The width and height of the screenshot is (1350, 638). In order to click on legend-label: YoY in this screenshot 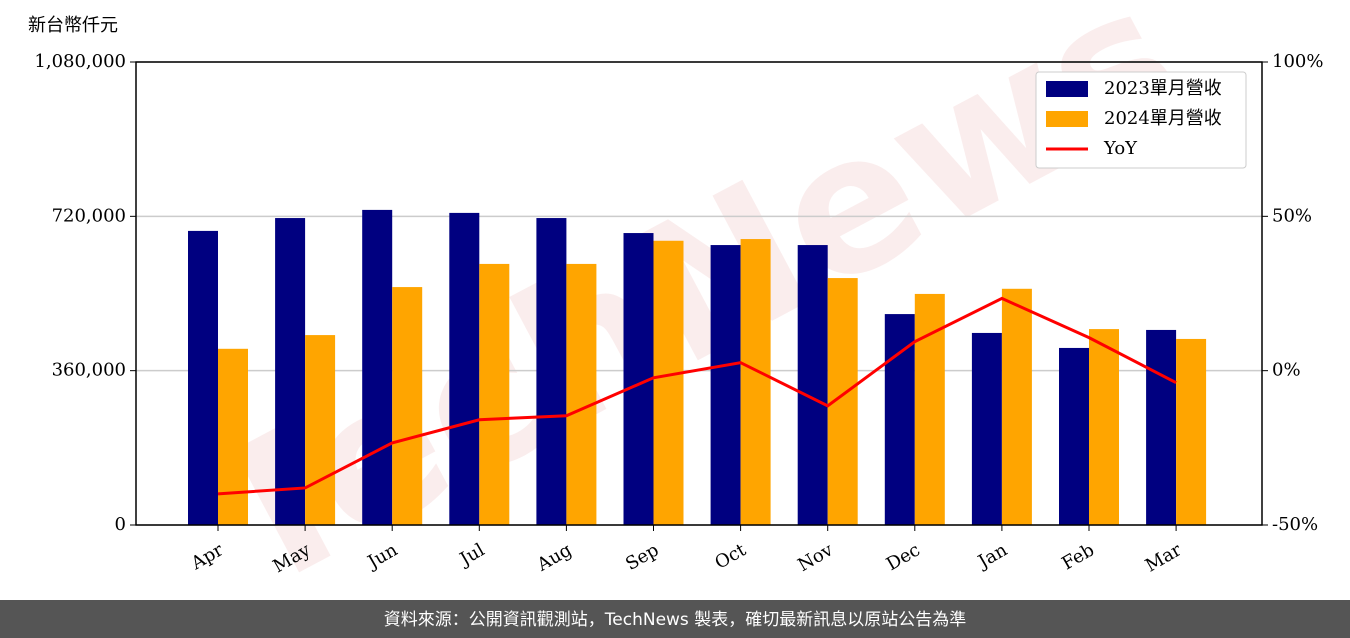, I will do `click(1120, 148)`.